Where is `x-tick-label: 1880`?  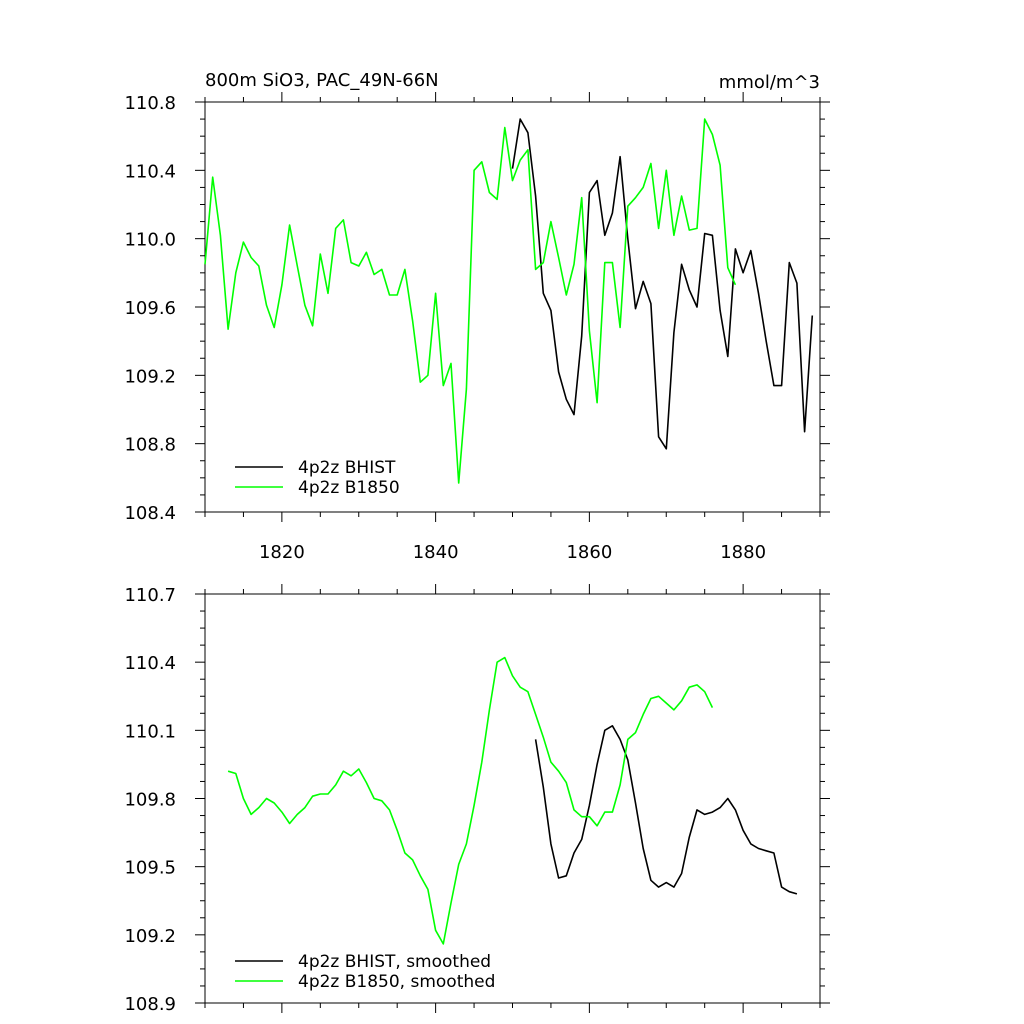
x-tick-label: 1880 is located at coordinates (743, 552).